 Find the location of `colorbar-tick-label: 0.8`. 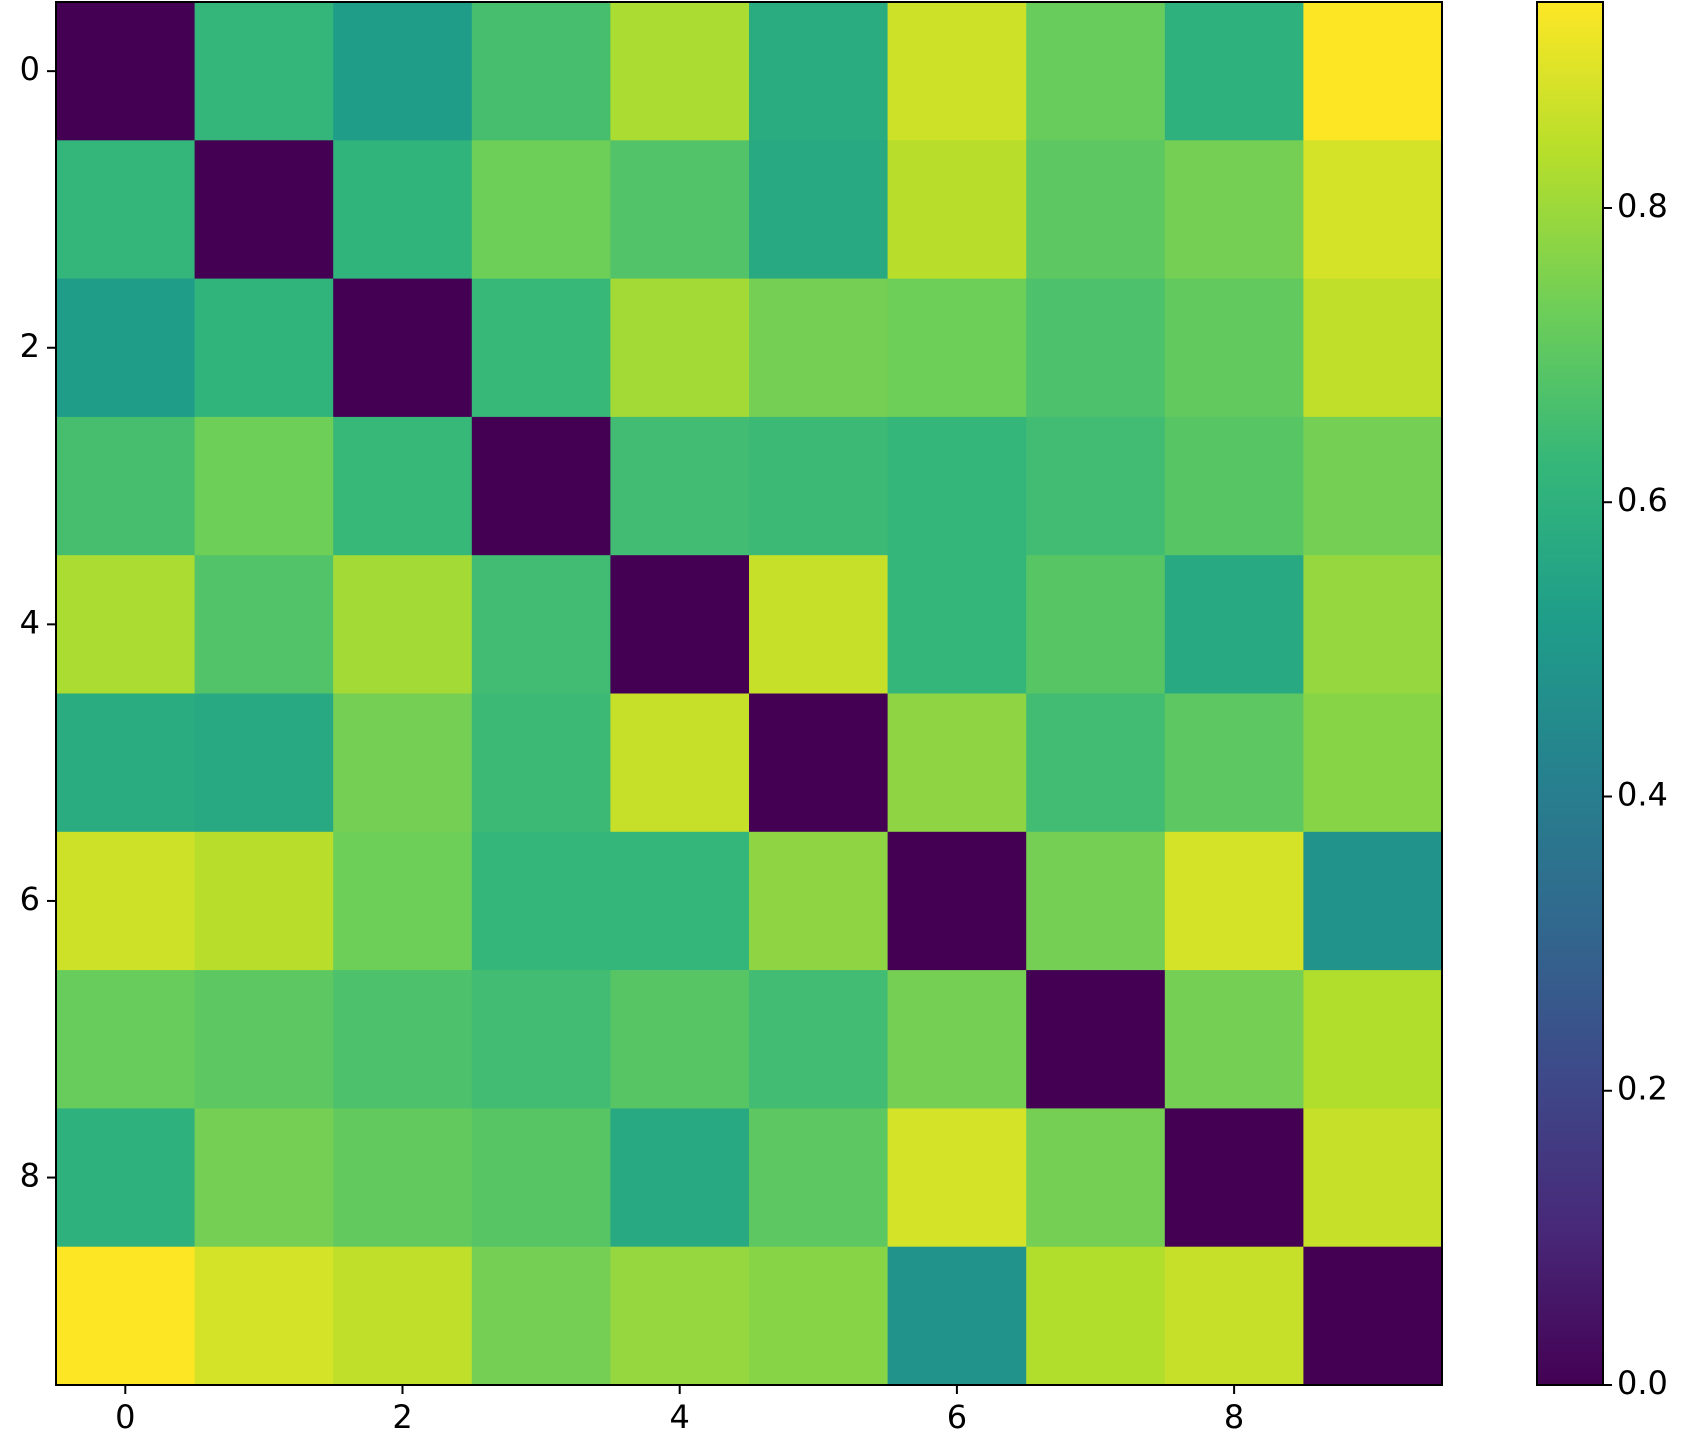

colorbar-tick-label: 0.8 is located at coordinates (1642, 206).